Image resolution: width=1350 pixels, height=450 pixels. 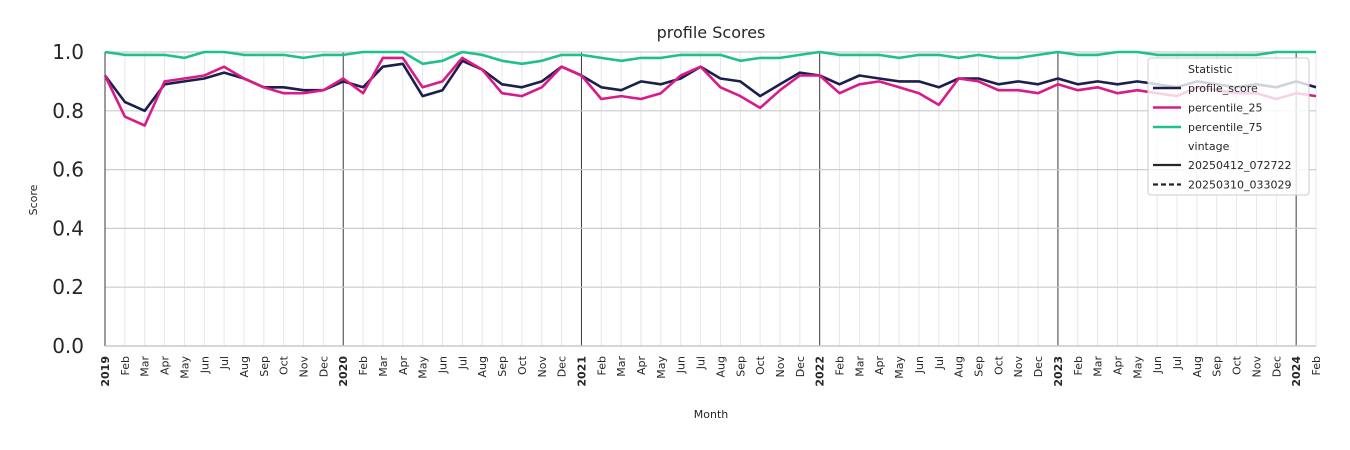 I want to click on x-tick-year-label: 2020, so click(x=343, y=371).